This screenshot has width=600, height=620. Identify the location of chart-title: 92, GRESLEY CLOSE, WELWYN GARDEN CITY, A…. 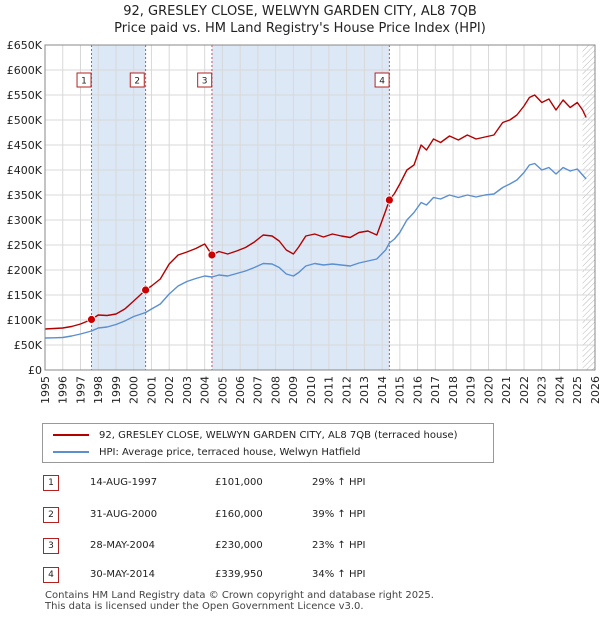
(300, 11).